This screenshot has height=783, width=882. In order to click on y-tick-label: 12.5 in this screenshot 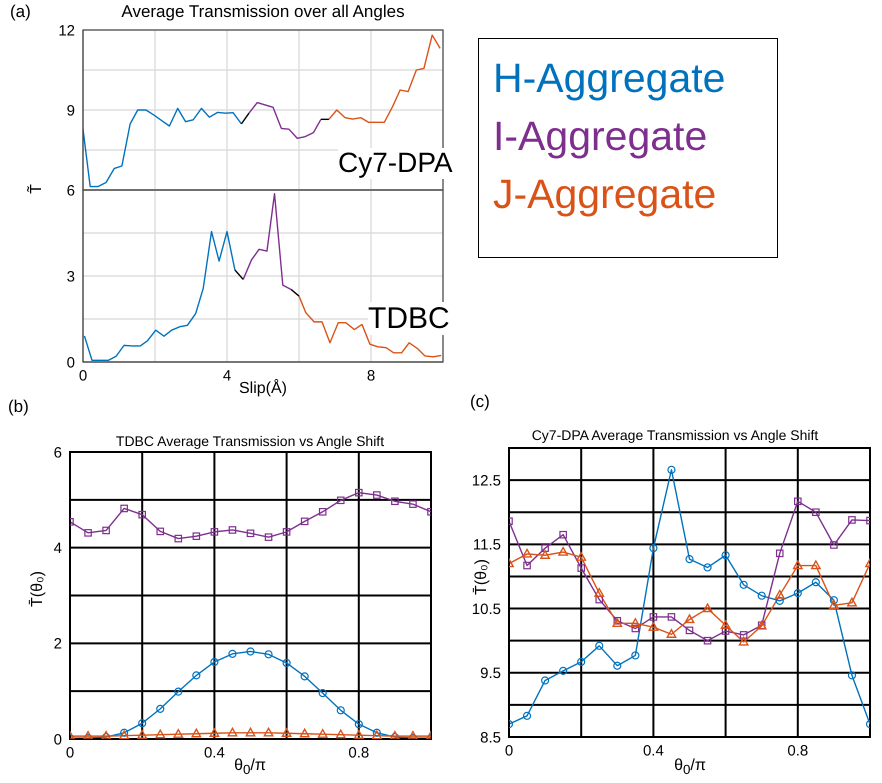, I will do `click(486, 481)`.